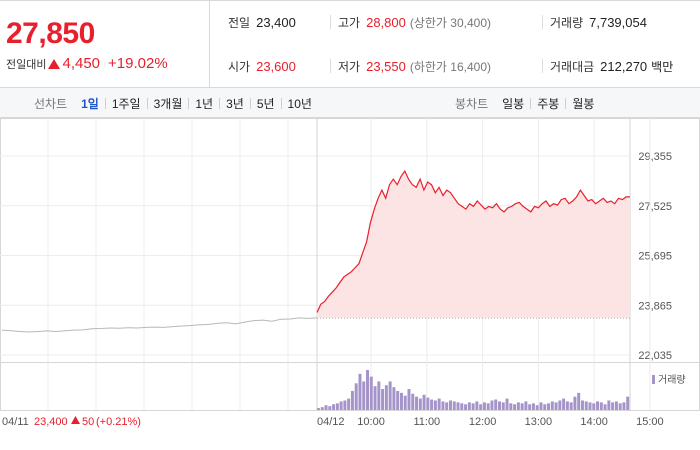 This screenshot has height=450, width=700. I want to click on stat-trade-value: 거래대금 212,270 백만, so click(607, 66).